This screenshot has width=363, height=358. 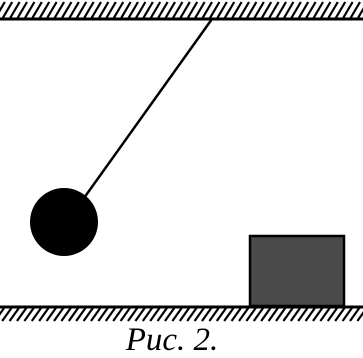 I want to click on ceiling-support, so click(x=181, y=11).